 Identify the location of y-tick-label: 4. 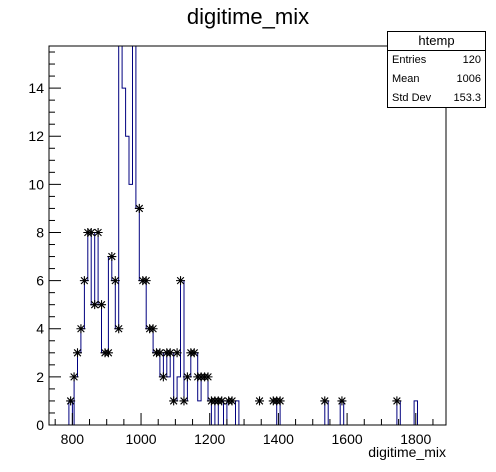
(40, 329).